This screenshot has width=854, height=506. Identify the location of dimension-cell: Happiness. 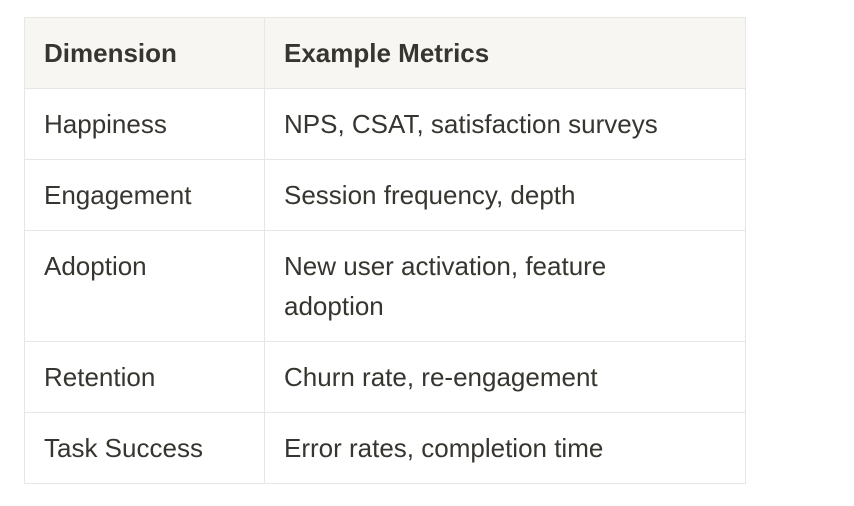
(144, 124).